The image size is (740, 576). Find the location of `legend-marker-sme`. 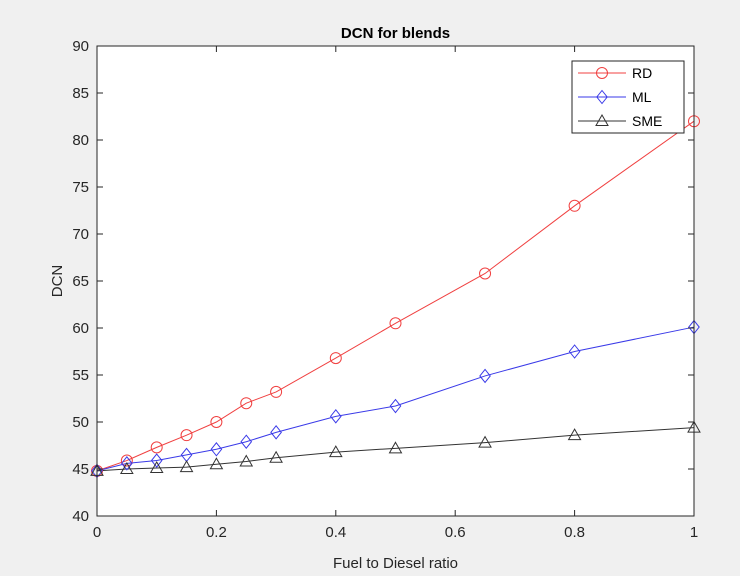

legend-marker-sme is located at coordinates (602, 119).